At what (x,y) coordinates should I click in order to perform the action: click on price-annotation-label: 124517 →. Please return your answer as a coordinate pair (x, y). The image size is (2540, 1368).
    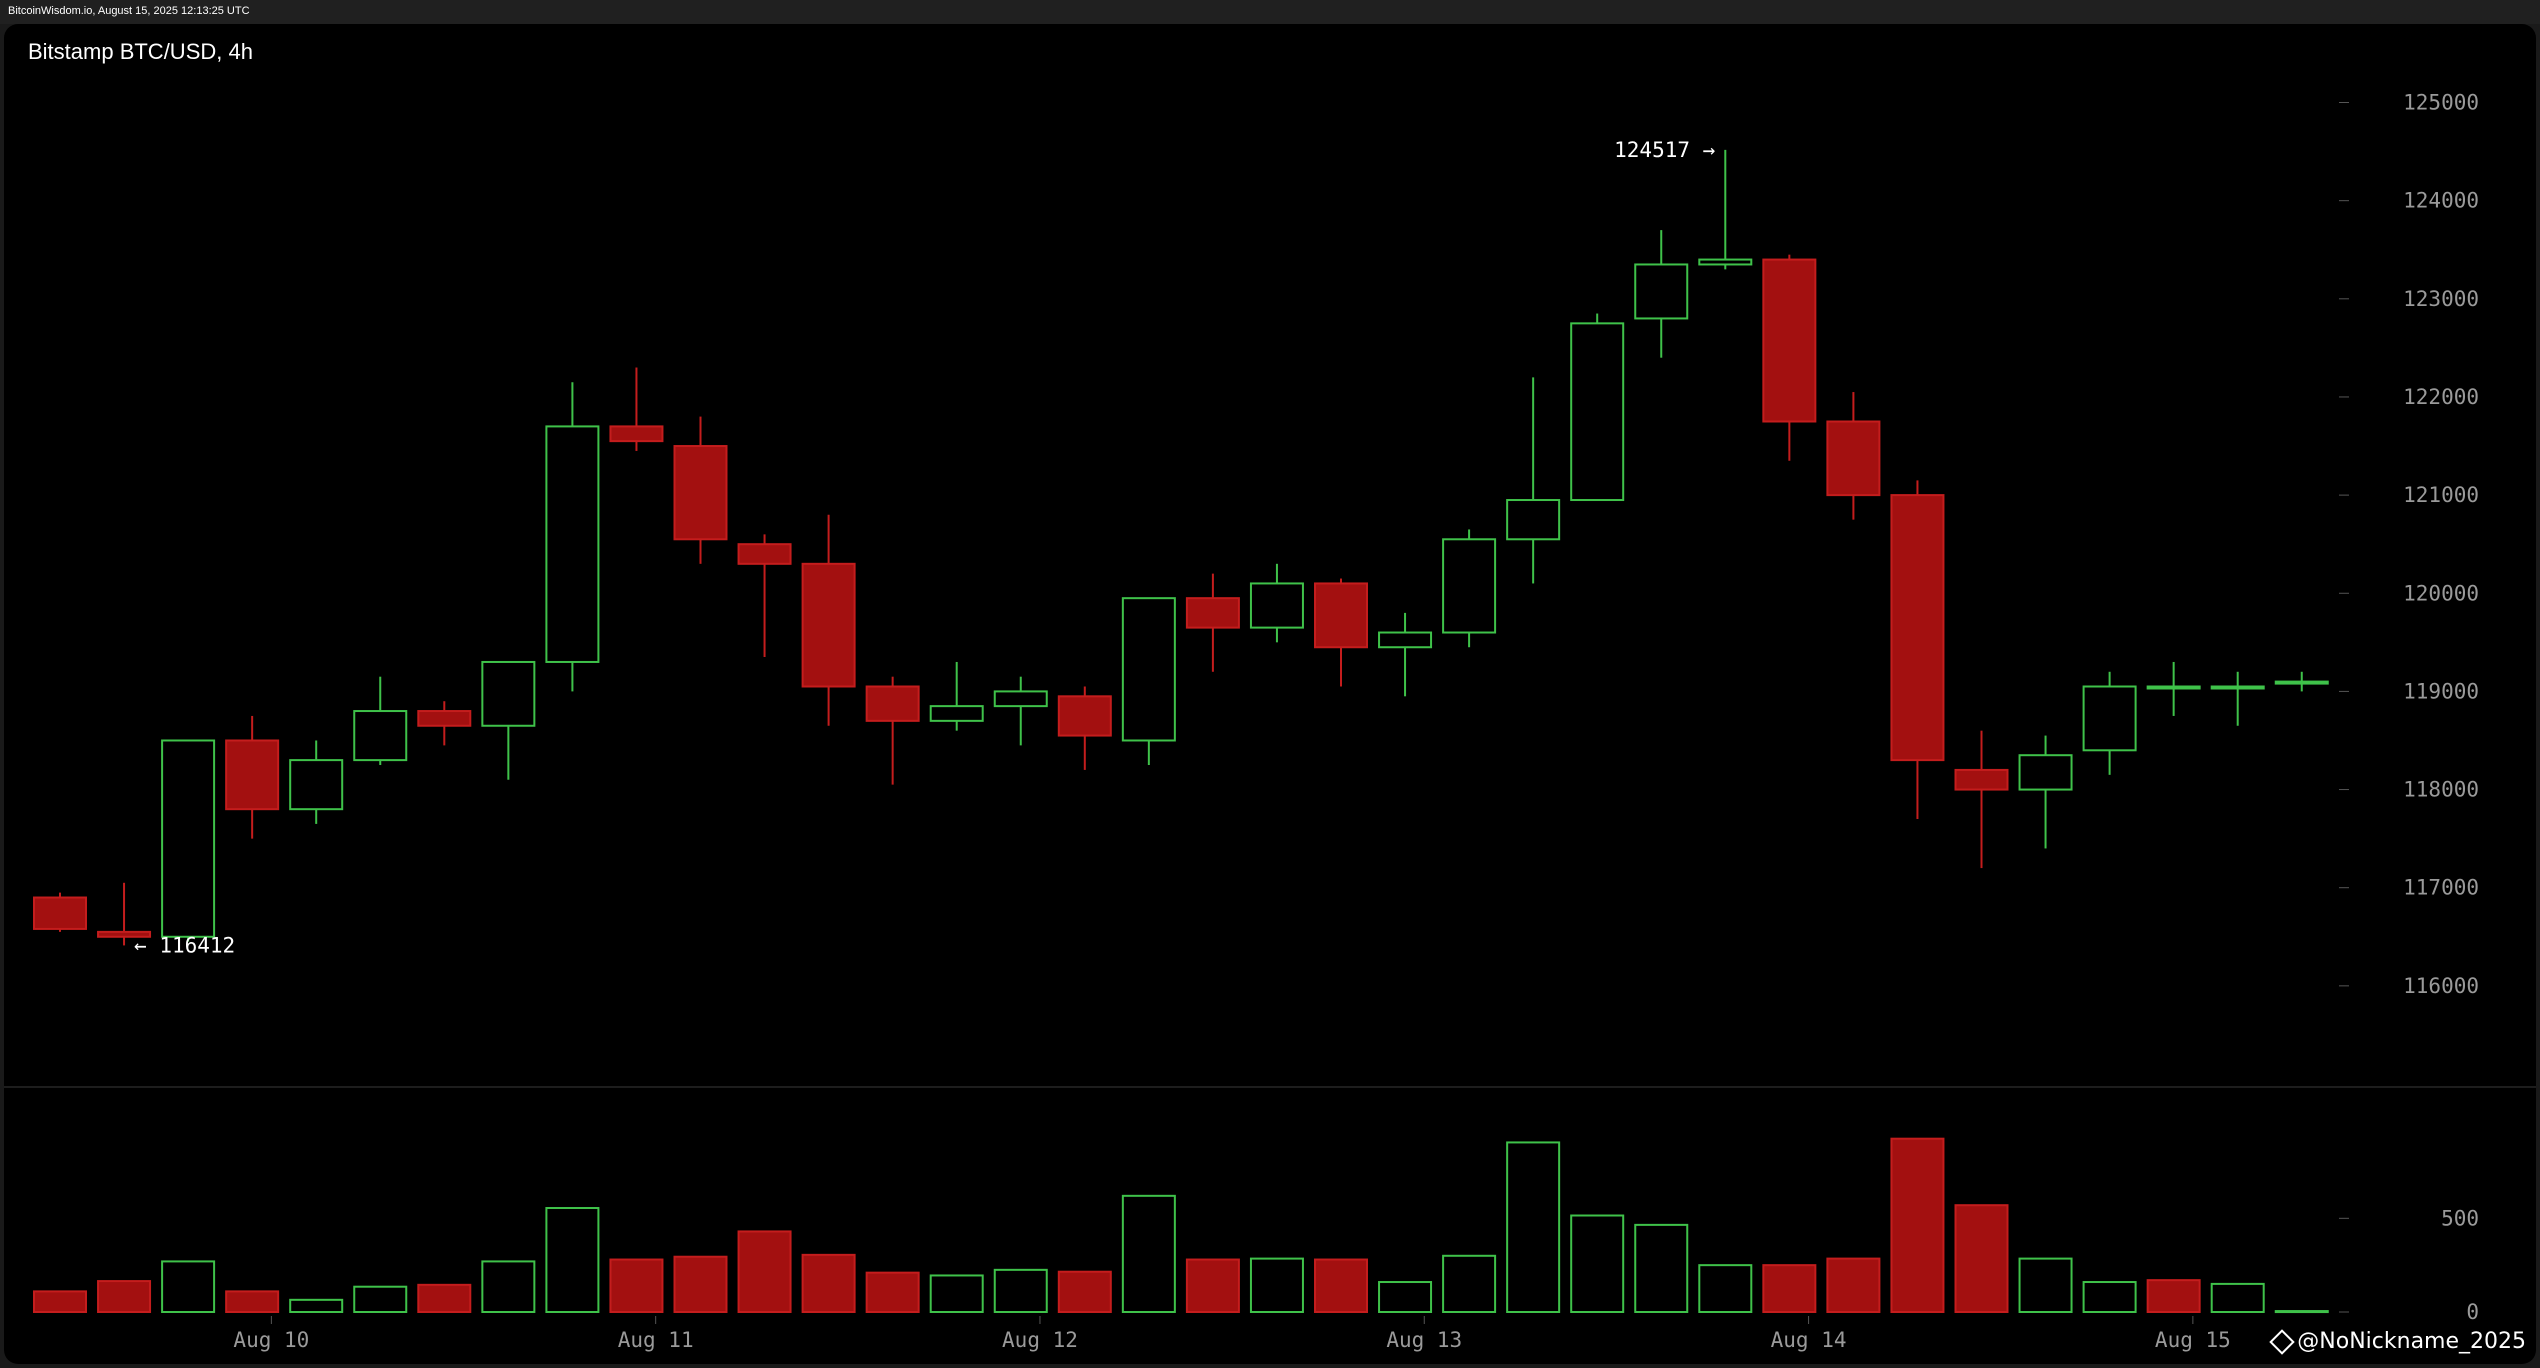
    Looking at the image, I should click on (1664, 150).